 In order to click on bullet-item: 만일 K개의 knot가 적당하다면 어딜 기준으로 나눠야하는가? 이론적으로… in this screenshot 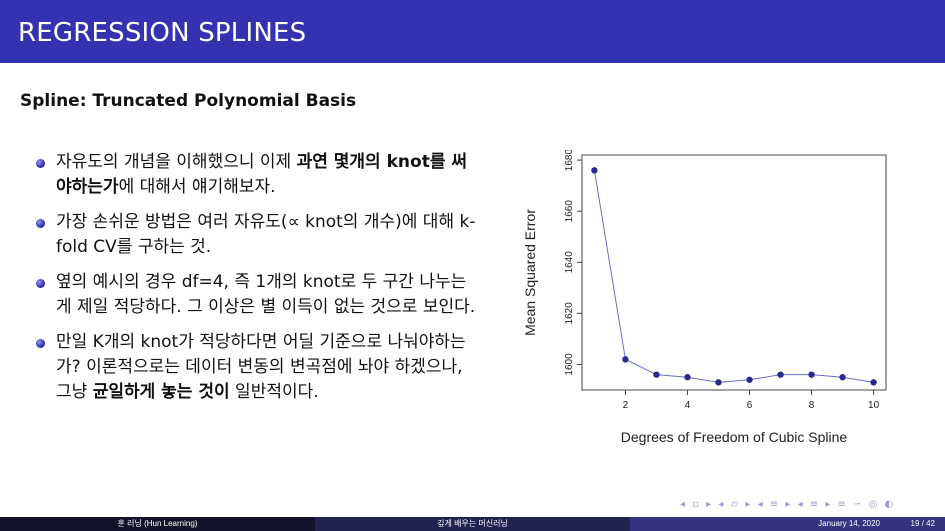, I will do `click(256, 367)`.